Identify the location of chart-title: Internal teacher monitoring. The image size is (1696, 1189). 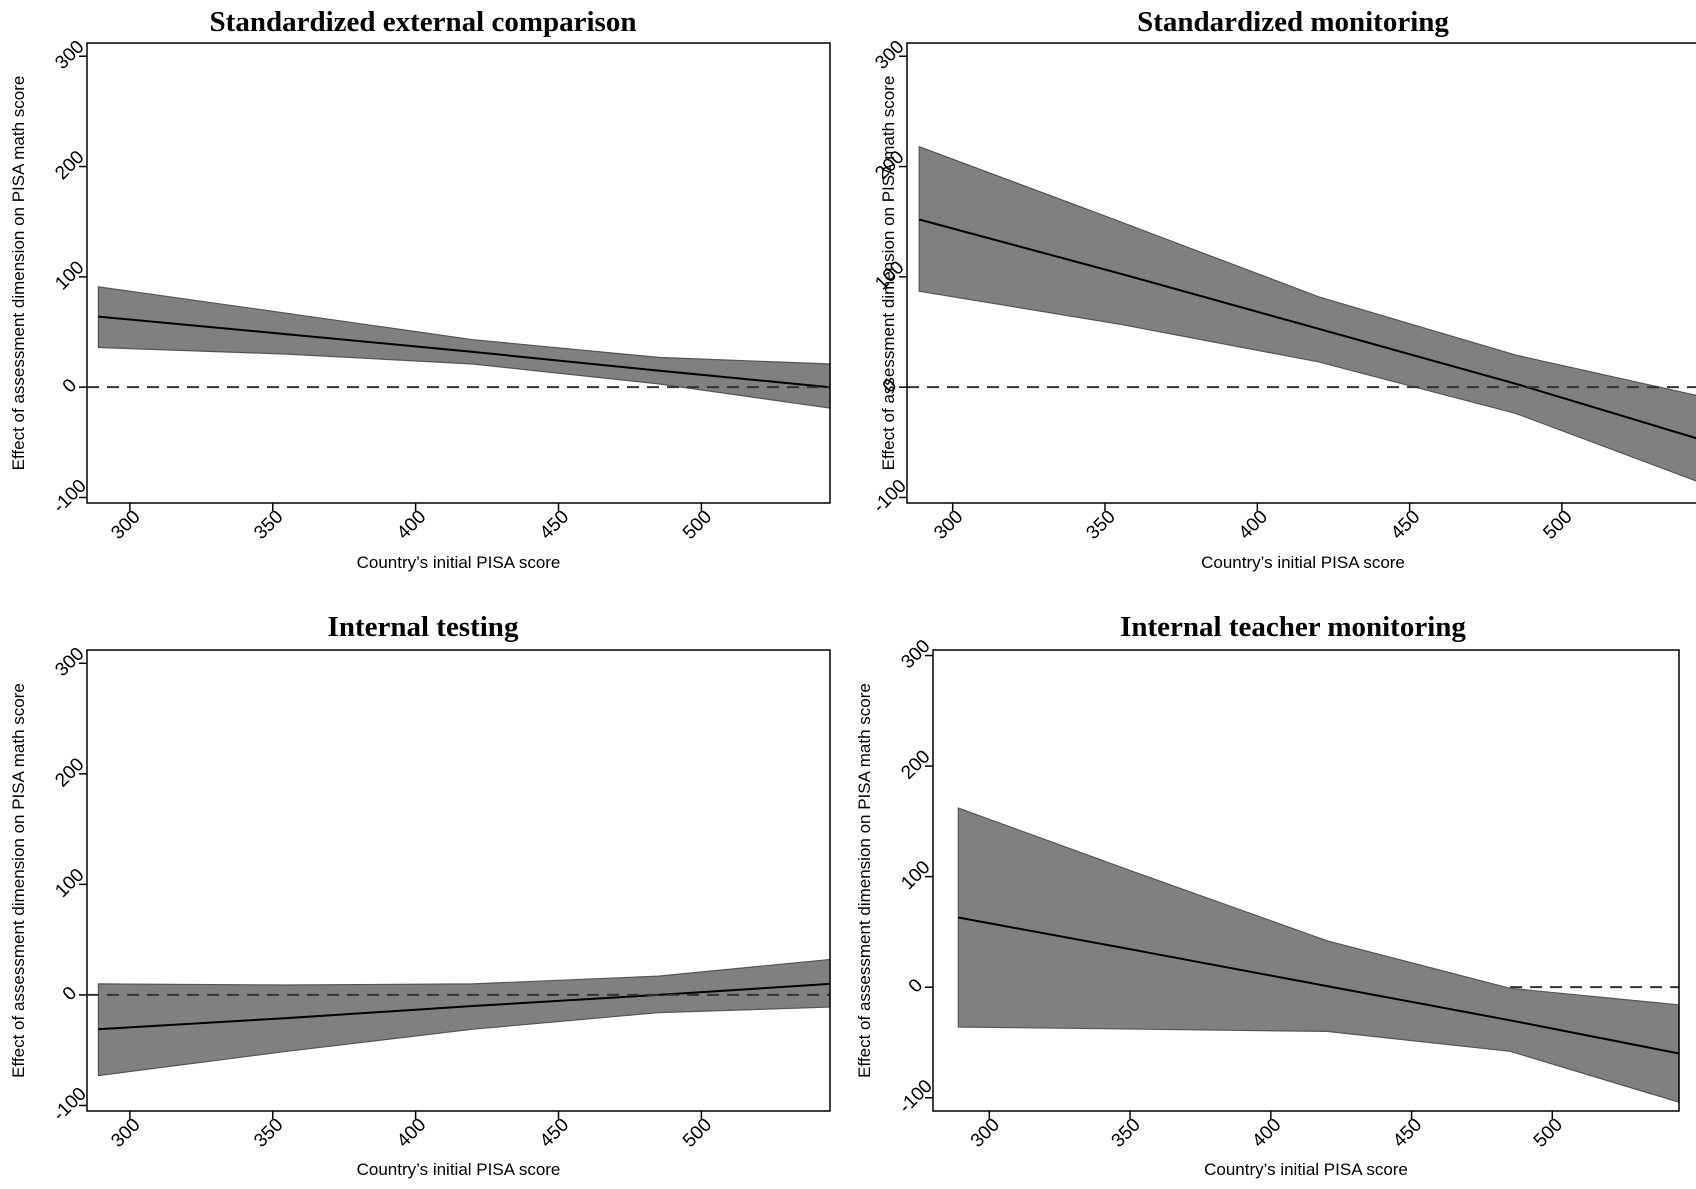
(1293, 627).